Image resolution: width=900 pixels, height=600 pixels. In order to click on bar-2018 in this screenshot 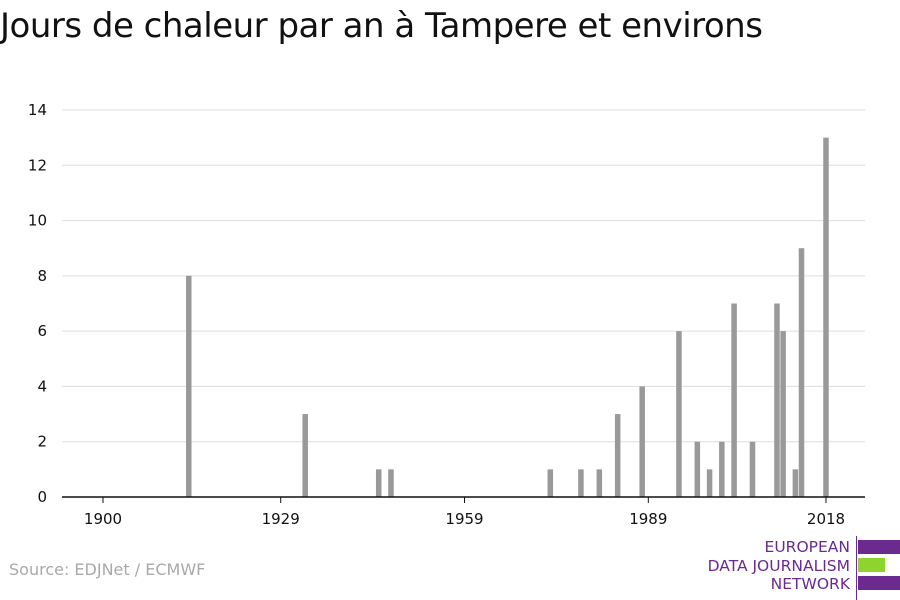, I will do `click(826, 317)`.